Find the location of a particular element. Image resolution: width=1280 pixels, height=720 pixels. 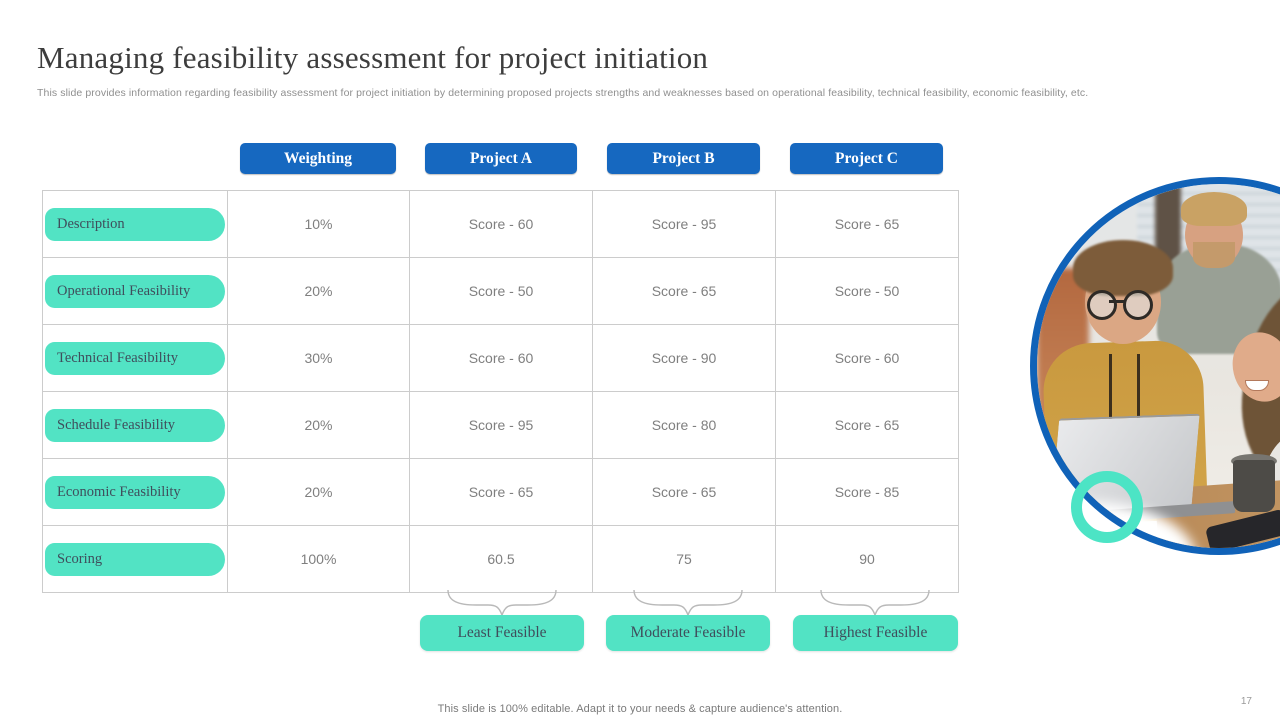

column-header-project-b: Project B is located at coordinates (683, 158).